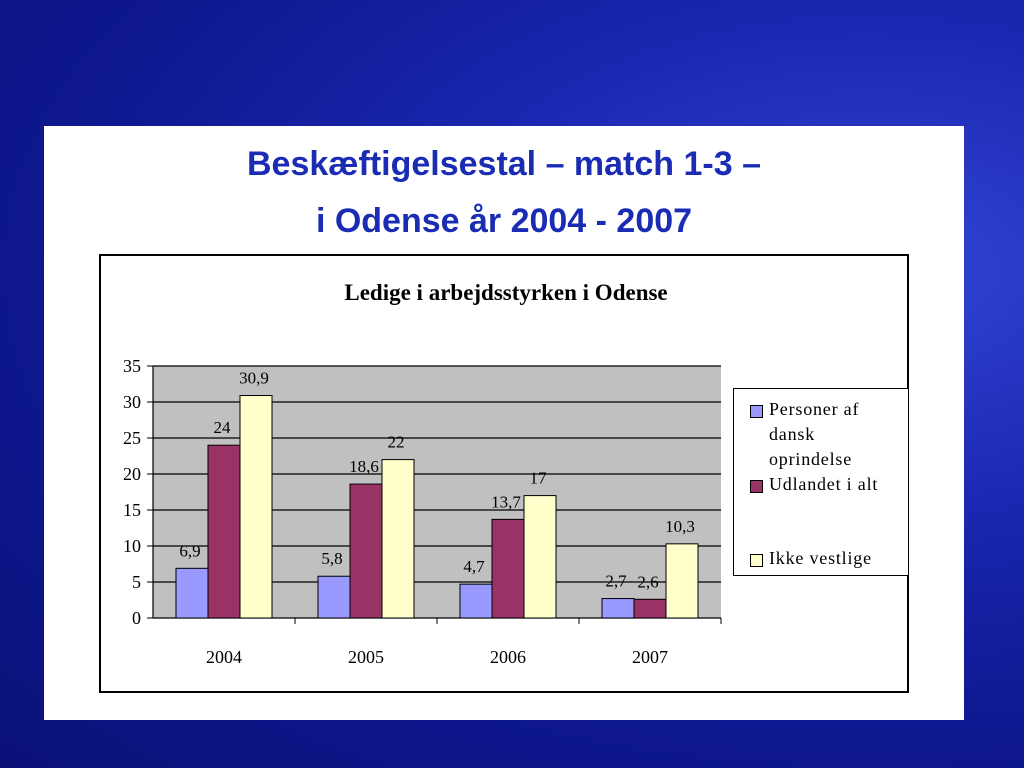  Describe the element at coordinates (506, 292) in the screenshot. I see `chart-title: Ledige i arbejdsstyrken i Odense` at that location.